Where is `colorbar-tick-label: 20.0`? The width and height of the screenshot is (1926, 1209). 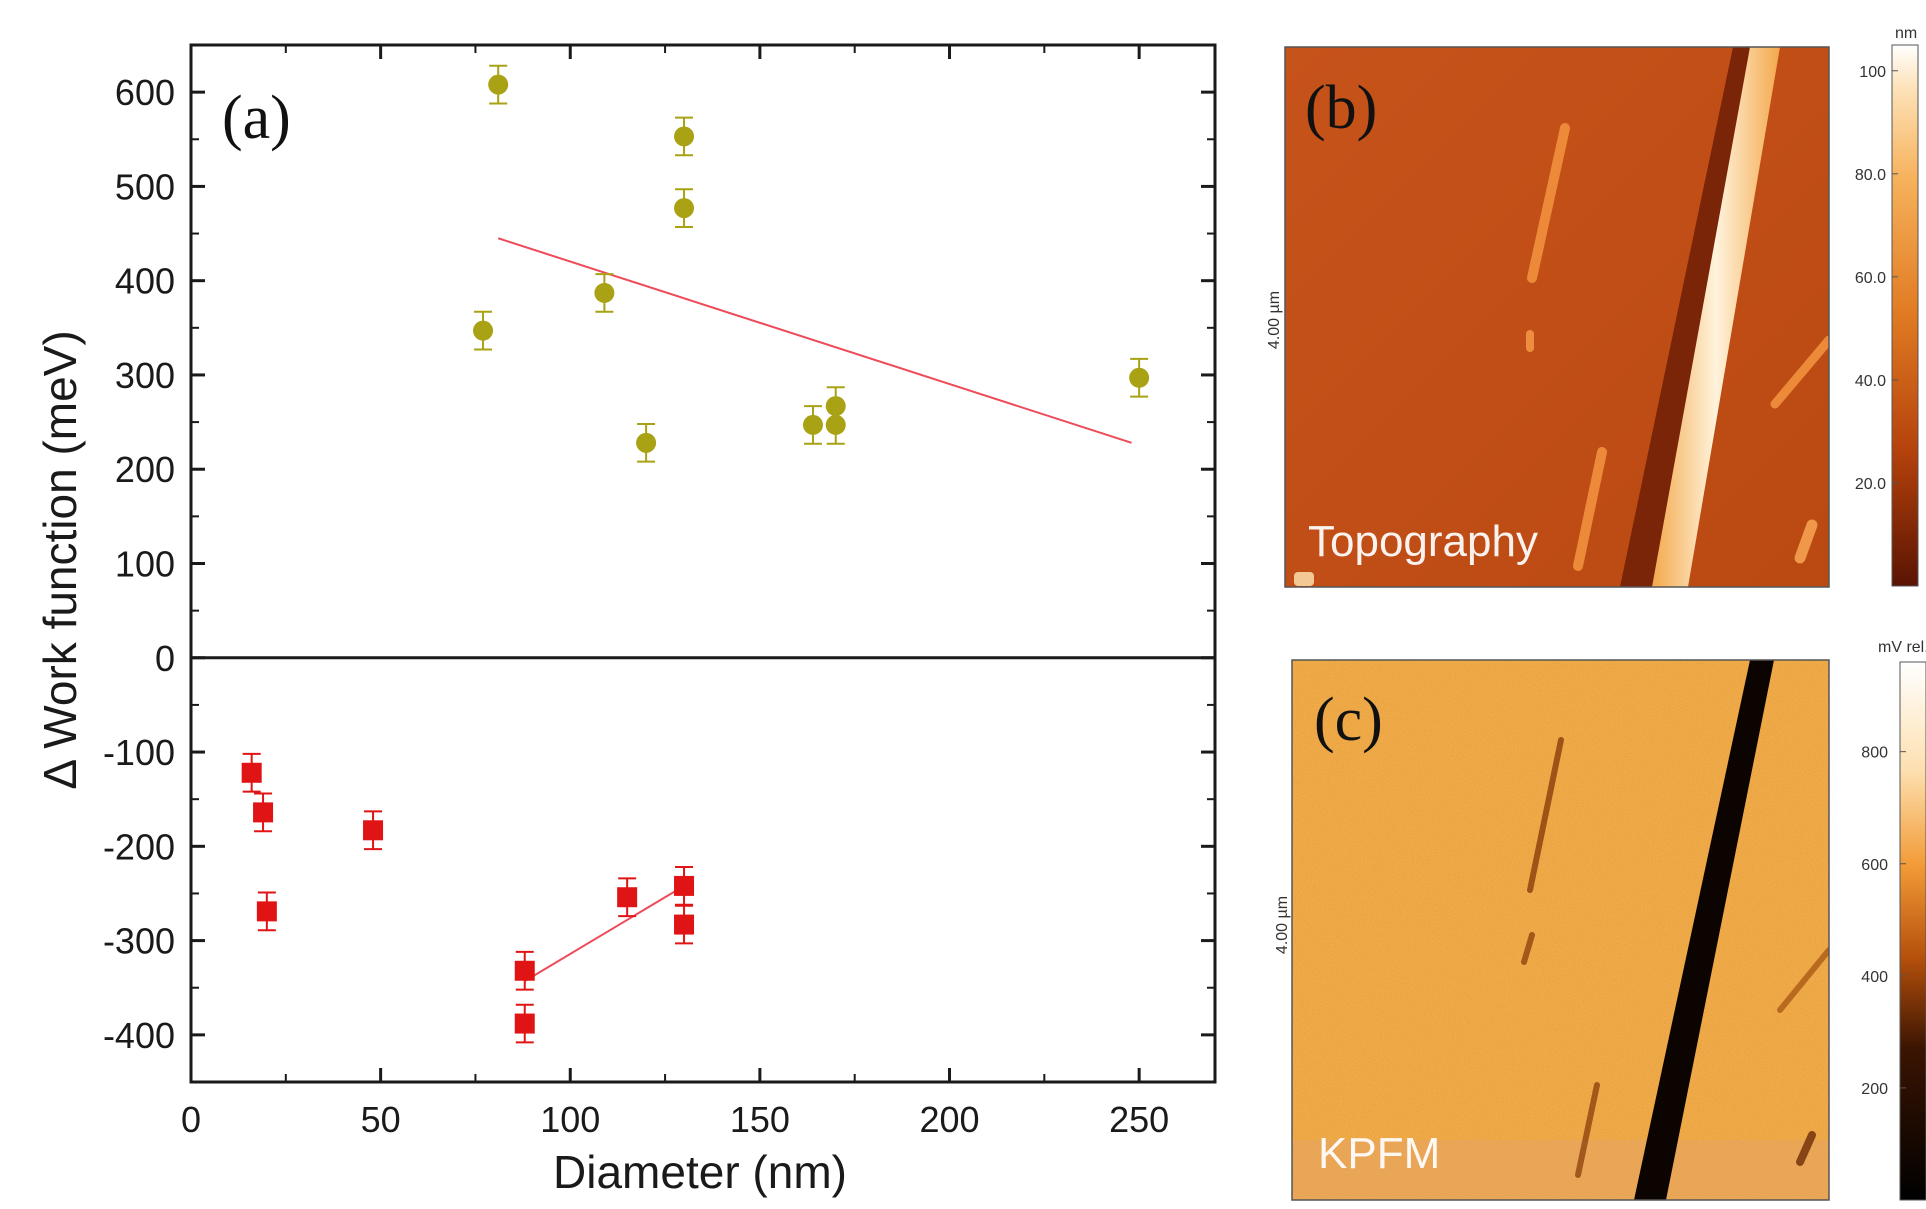
colorbar-tick-label: 20.0 is located at coordinates (1870, 484).